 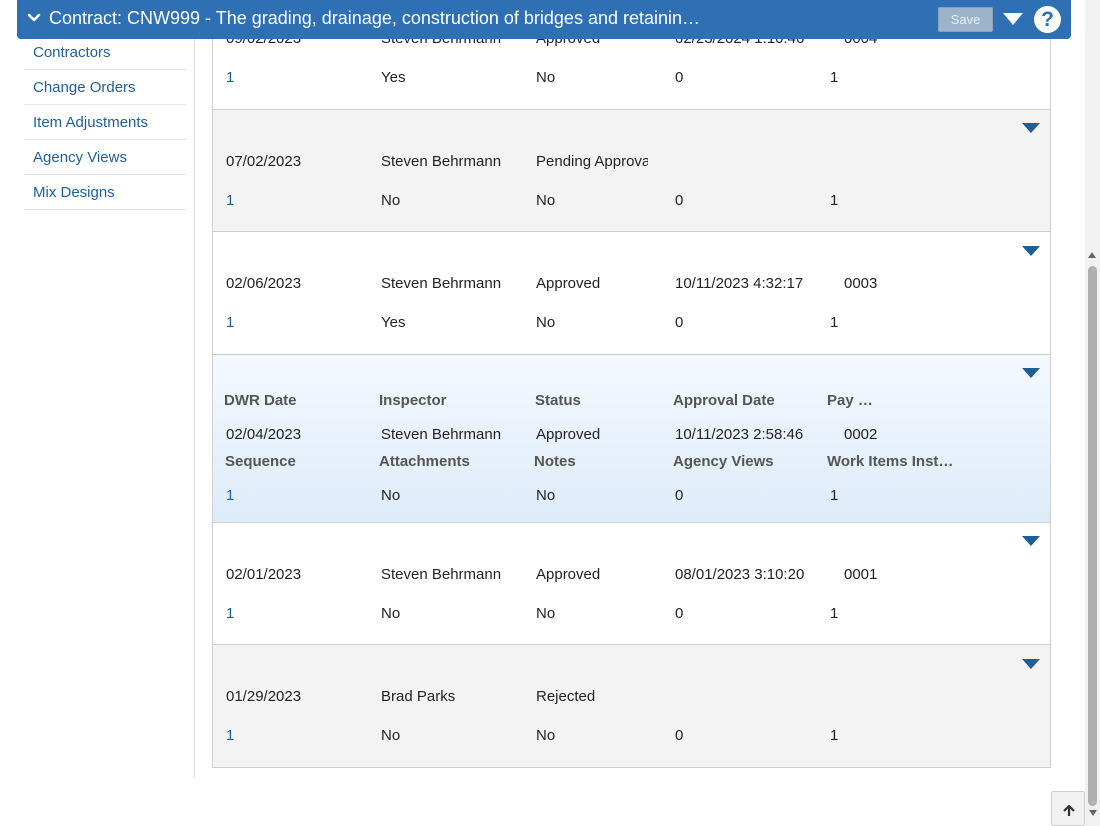 I want to click on column-header-status: Status, so click(x=558, y=400).